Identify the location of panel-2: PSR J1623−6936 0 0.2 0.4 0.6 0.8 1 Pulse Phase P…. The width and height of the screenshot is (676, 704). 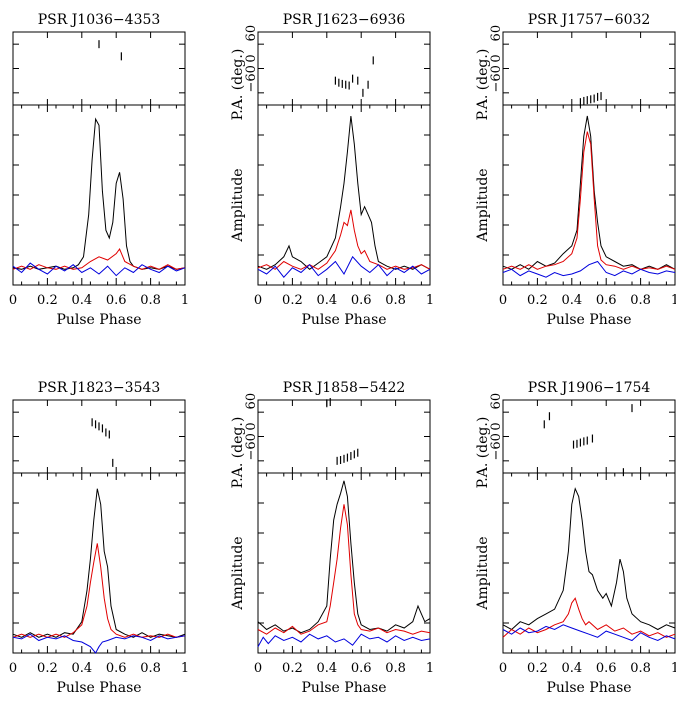
(332, 170).